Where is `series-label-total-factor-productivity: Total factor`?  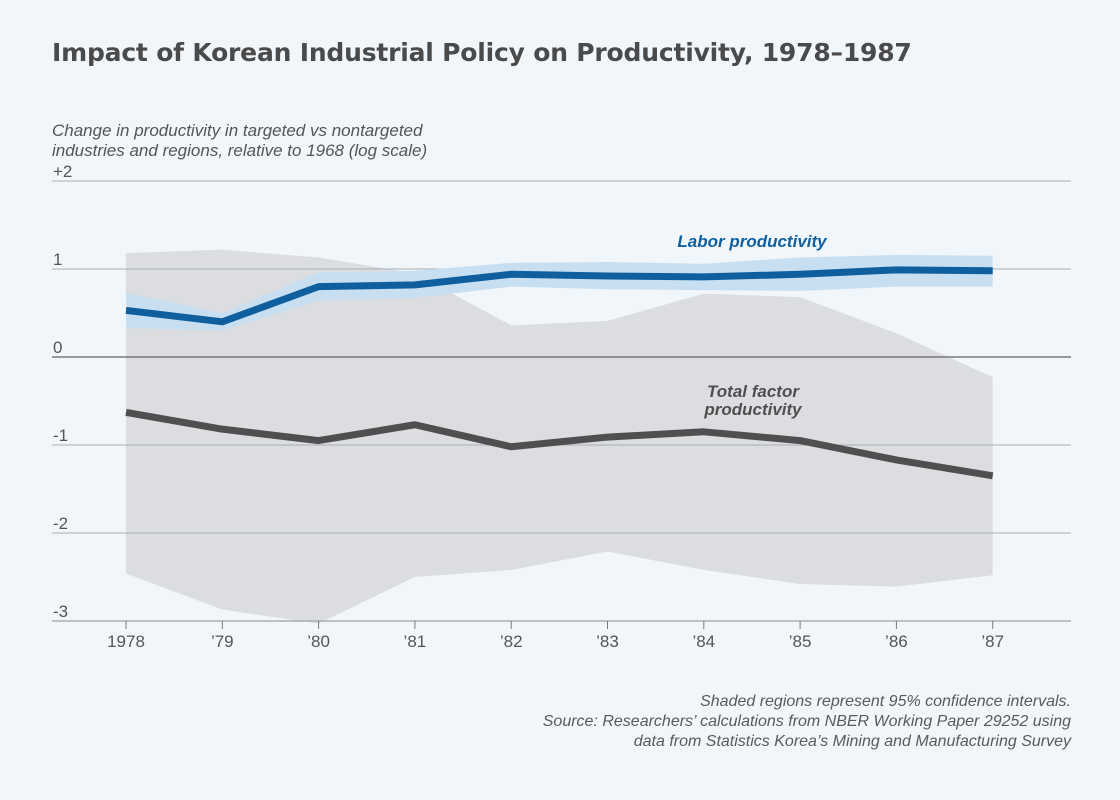
series-label-total-factor-productivity: Total factor is located at coordinates (753, 391).